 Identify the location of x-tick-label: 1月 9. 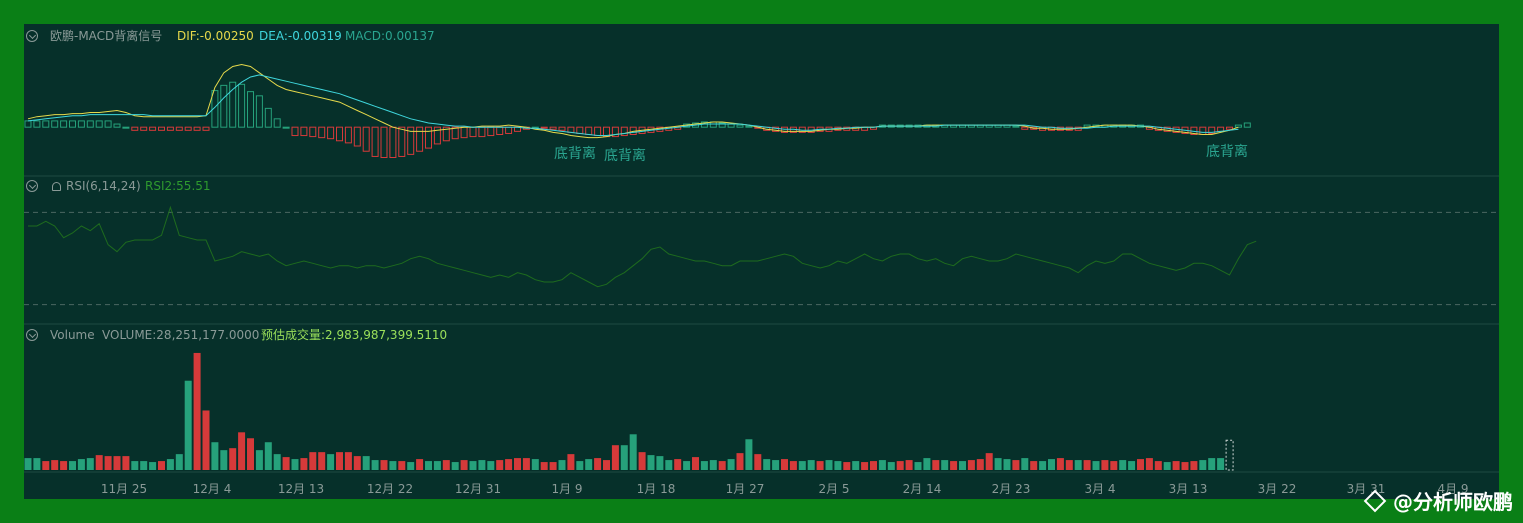
(567, 489).